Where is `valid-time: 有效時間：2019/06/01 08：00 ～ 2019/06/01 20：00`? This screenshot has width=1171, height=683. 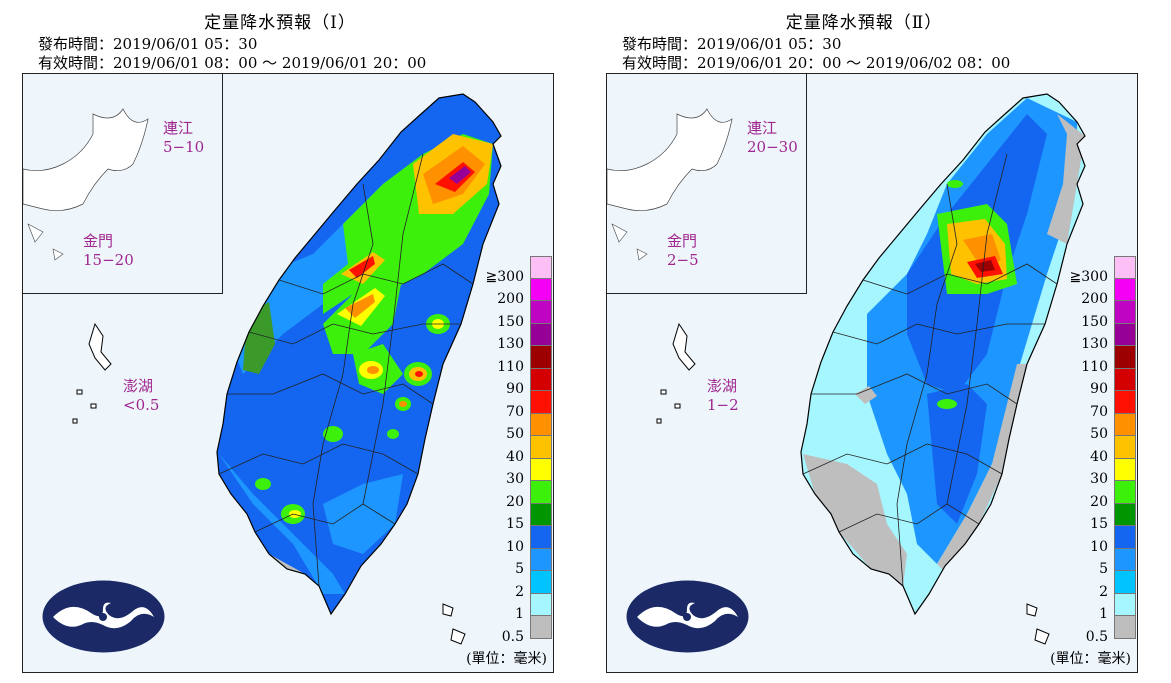
valid-time: 有效時間：2019/06/01 08：00 ～ 2019/06/01 20：00 is located at coordinates (232, 63).